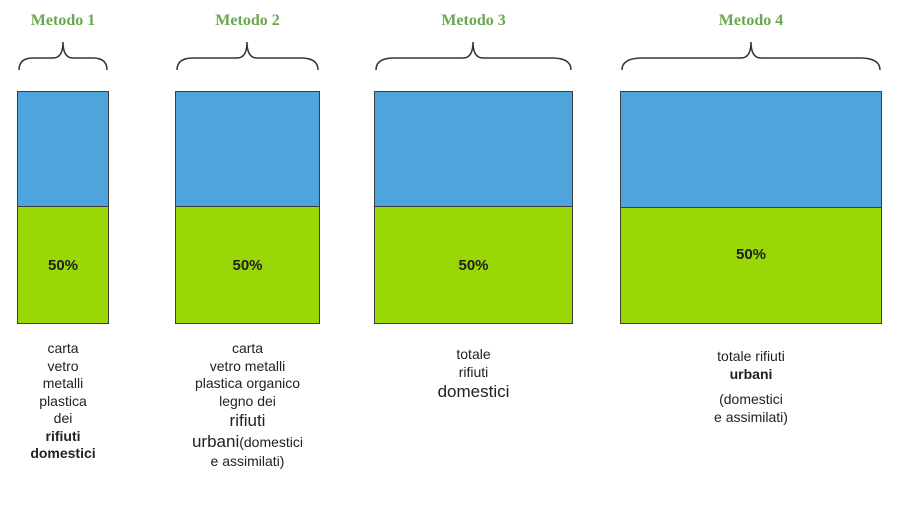 Image resolution: width=898 pixels, height=505 pixels. I want to click on desc-line: vetro metalli, so click(247, 365).